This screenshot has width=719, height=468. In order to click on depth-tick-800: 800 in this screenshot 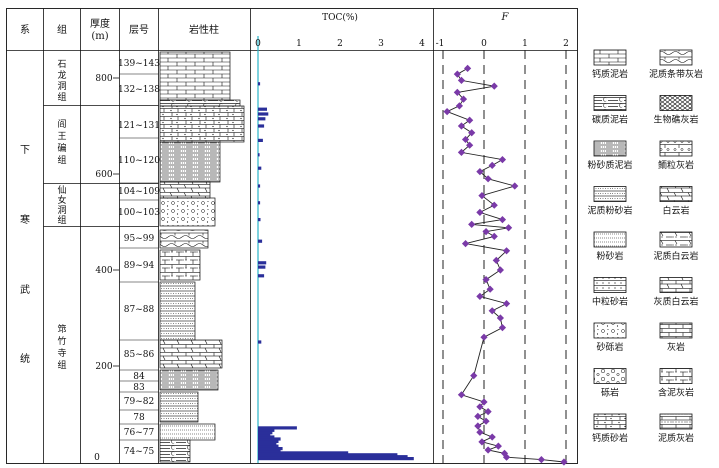, I will do `click(103, 79)`.